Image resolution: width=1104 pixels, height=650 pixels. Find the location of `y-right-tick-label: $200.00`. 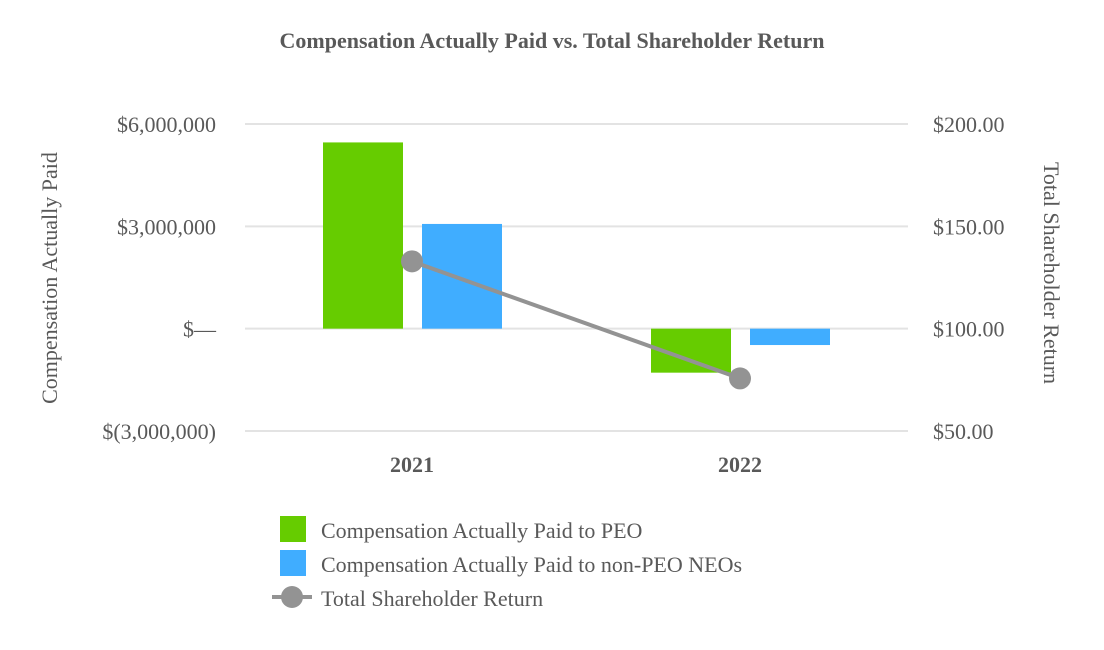

y-right-tick-label: $200.00 is located at coordinates (969, 124).